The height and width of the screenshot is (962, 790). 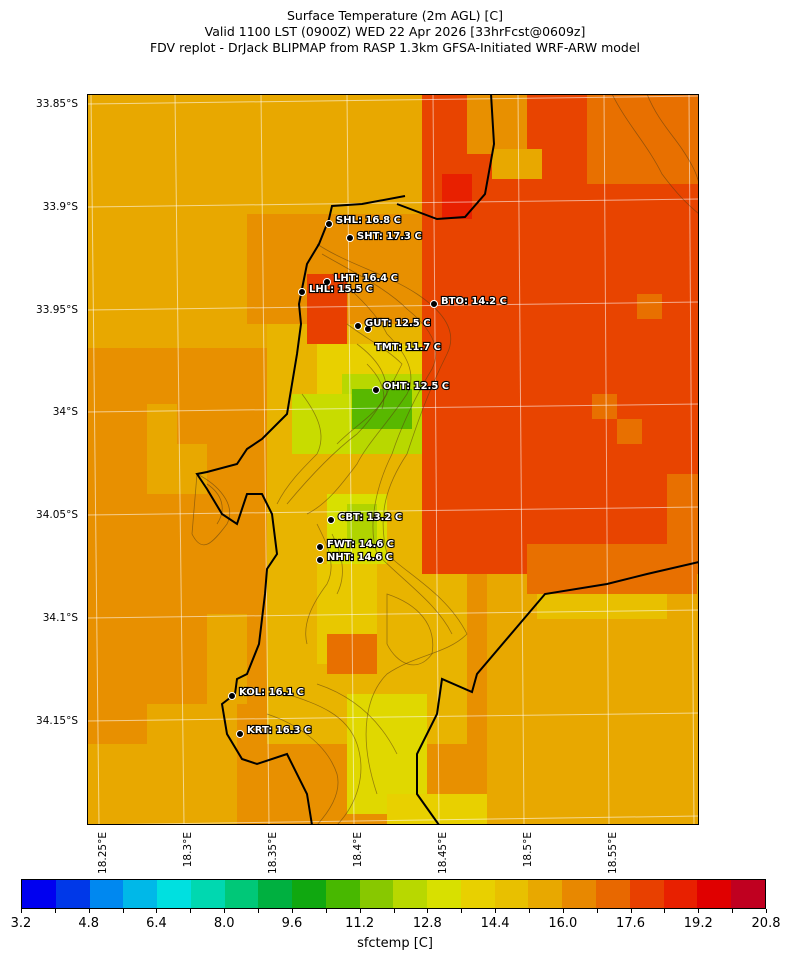 What do you see at coordinates (368, 220) in the screenshot?
I see `station-label: SHL: 16.8 C` at bounding box center [368, 220].